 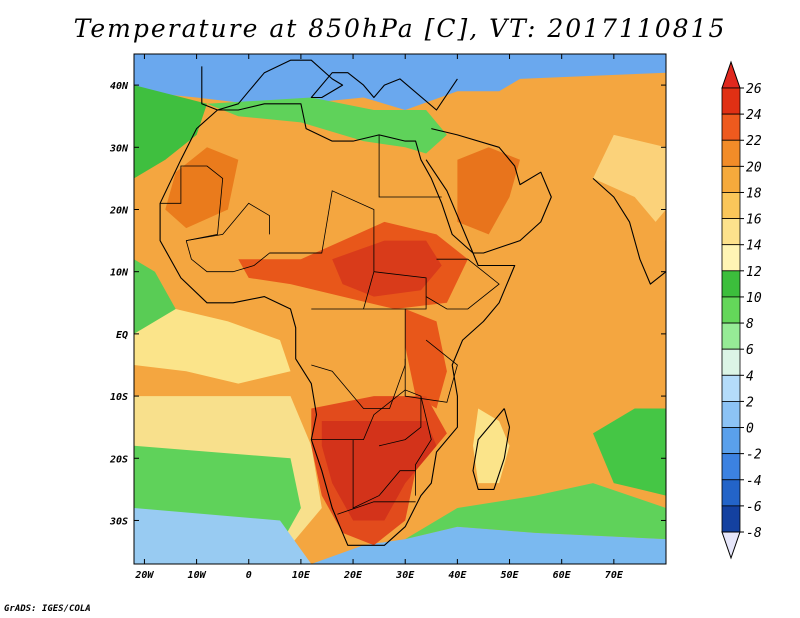 I want to click on border-congo, so click(x=358, y=358).